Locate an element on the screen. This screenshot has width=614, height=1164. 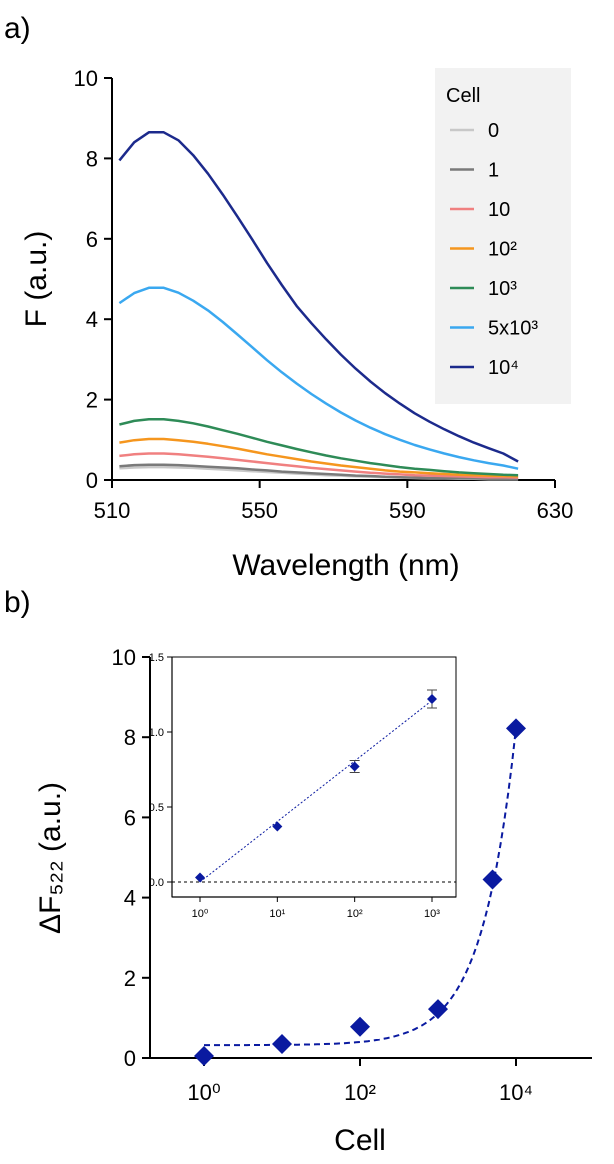
panel-b-y-tick-label: 8 is located at coordinates (130, 737).